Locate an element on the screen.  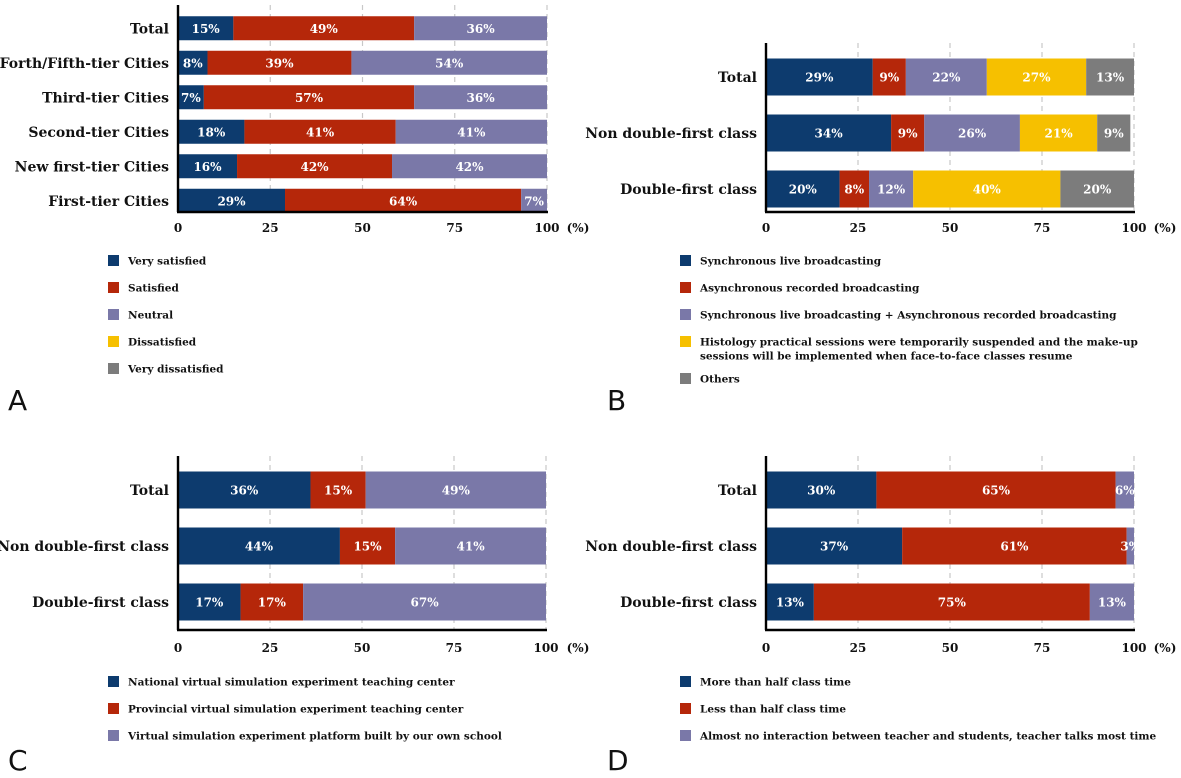
bar-value-label: 17% is located at coordinates (272, 603).